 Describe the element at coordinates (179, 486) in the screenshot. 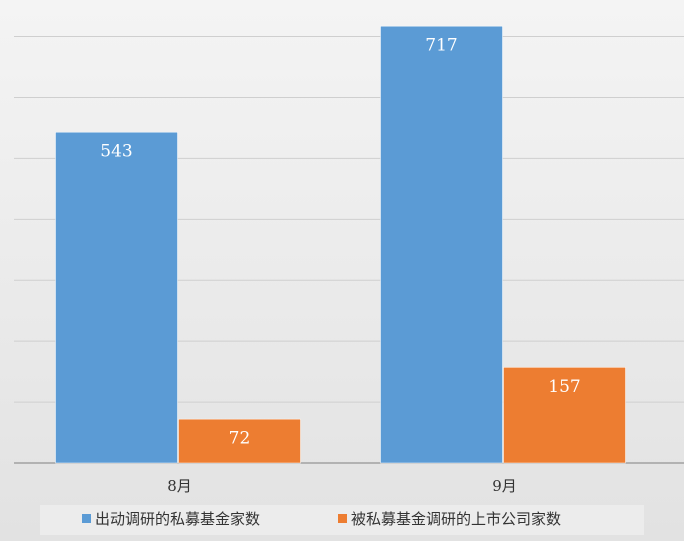

I see `x-tick-label: 8月` at that location.